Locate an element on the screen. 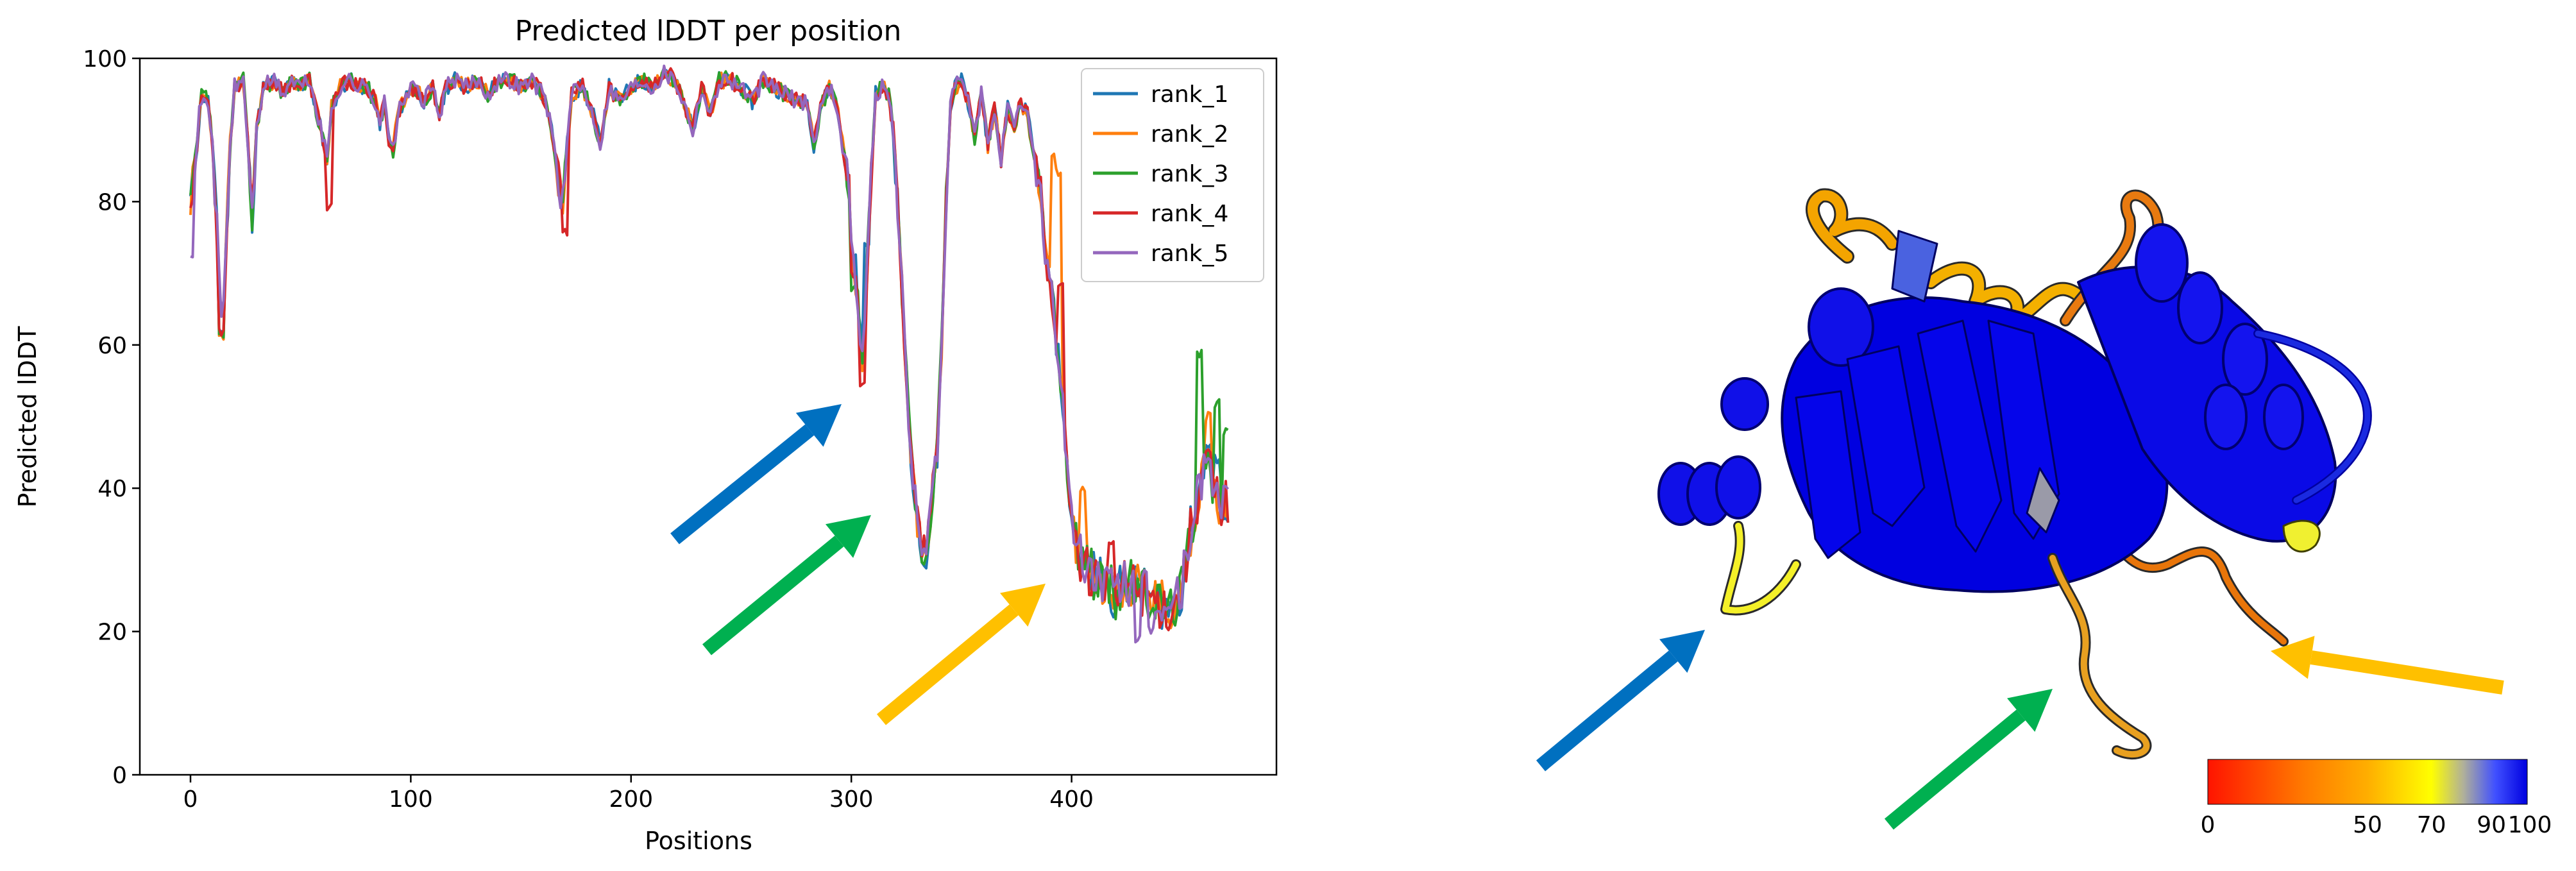 The image size is (2576, 871). colorbar: 0 50 70 90 100 is located at coordinates (2376, 799).